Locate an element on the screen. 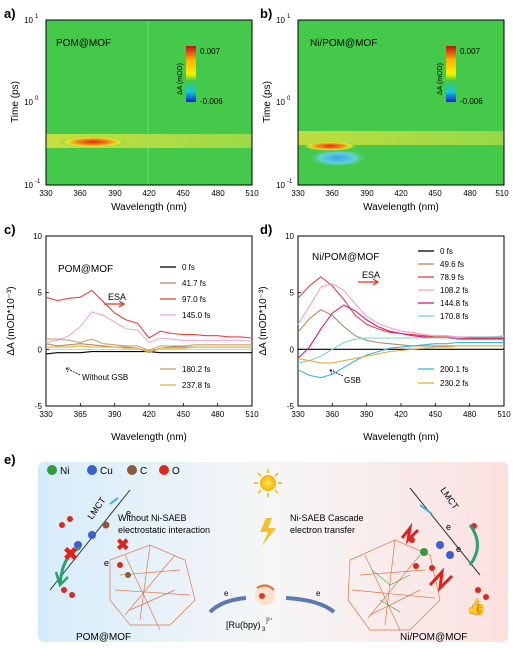 Image resolution: width=514 pixels, height=648 pixels. panel-c-title: POM@MOF is located at coordinates (85, 269).